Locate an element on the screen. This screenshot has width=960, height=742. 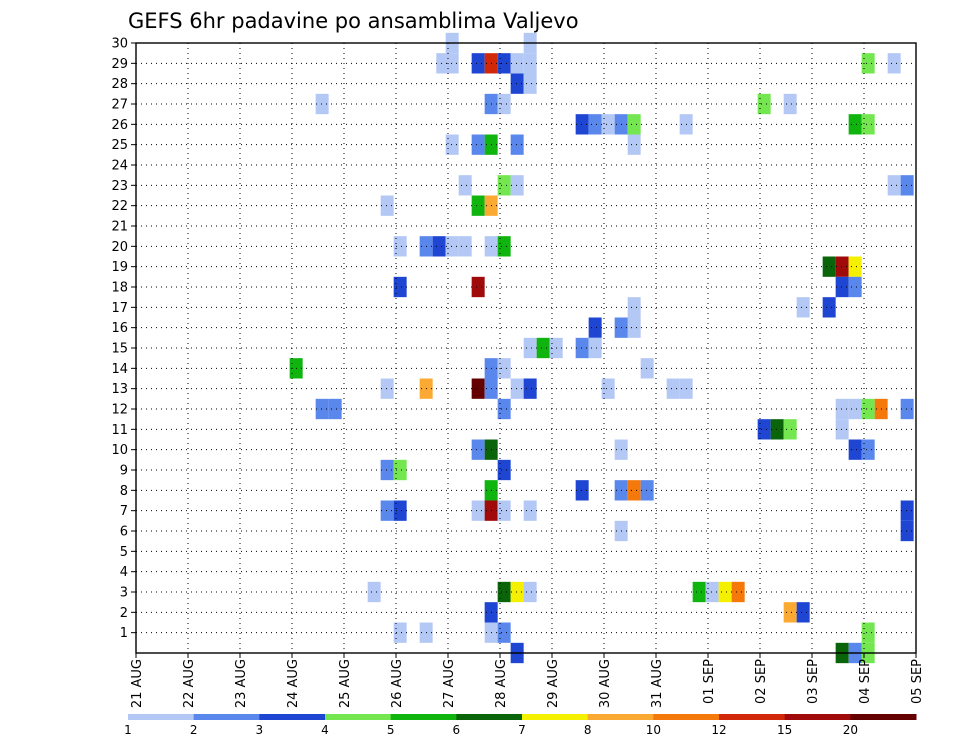
x-tick-label: 27 AUG is located at coordinates (449, 683).